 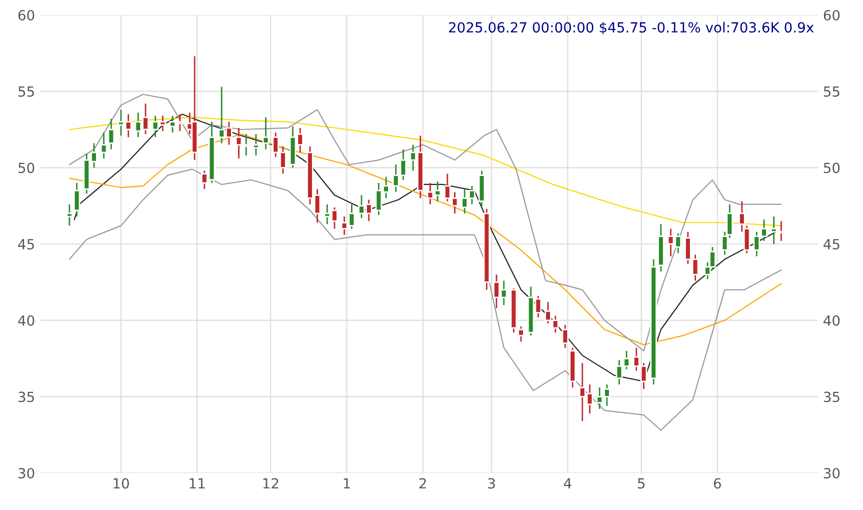 What do you see at coordinates (832, 168) in the screenshot?
I see `y2-tick-label: 50` at bounding box center [832, 168].